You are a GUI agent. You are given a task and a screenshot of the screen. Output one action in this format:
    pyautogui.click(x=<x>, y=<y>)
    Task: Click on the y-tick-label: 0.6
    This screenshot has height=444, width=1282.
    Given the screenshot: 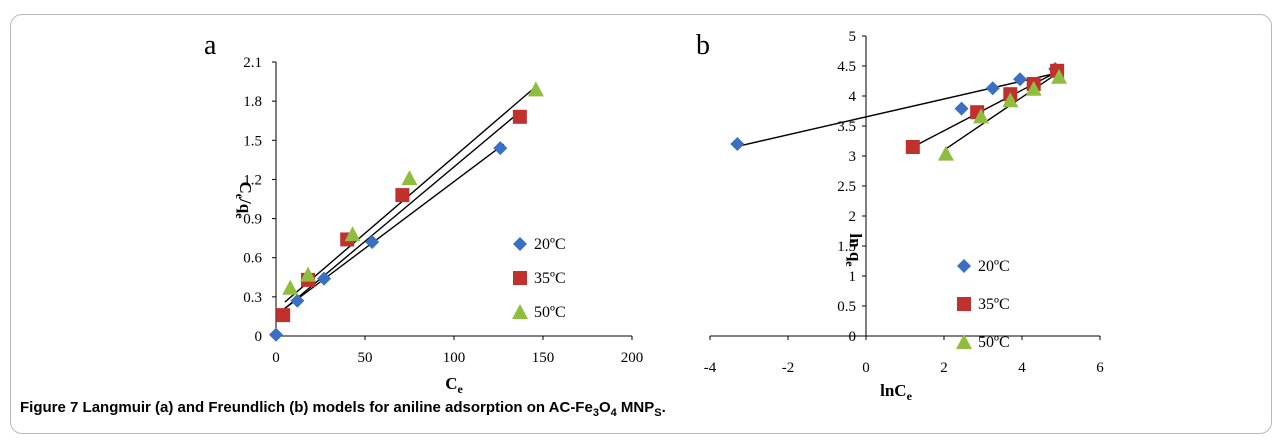 What is the action you would take?
    pyautogui.click(x=252, y=259)
    